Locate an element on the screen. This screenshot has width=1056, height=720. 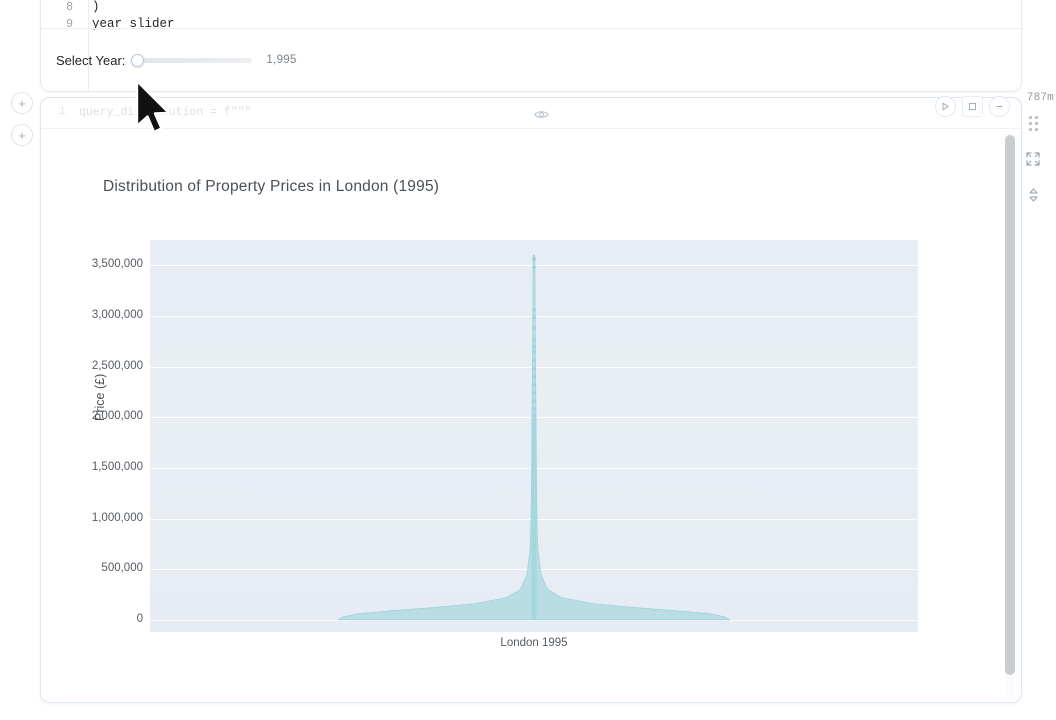
drag-handle-icon is located at coordinates (1033, 123).